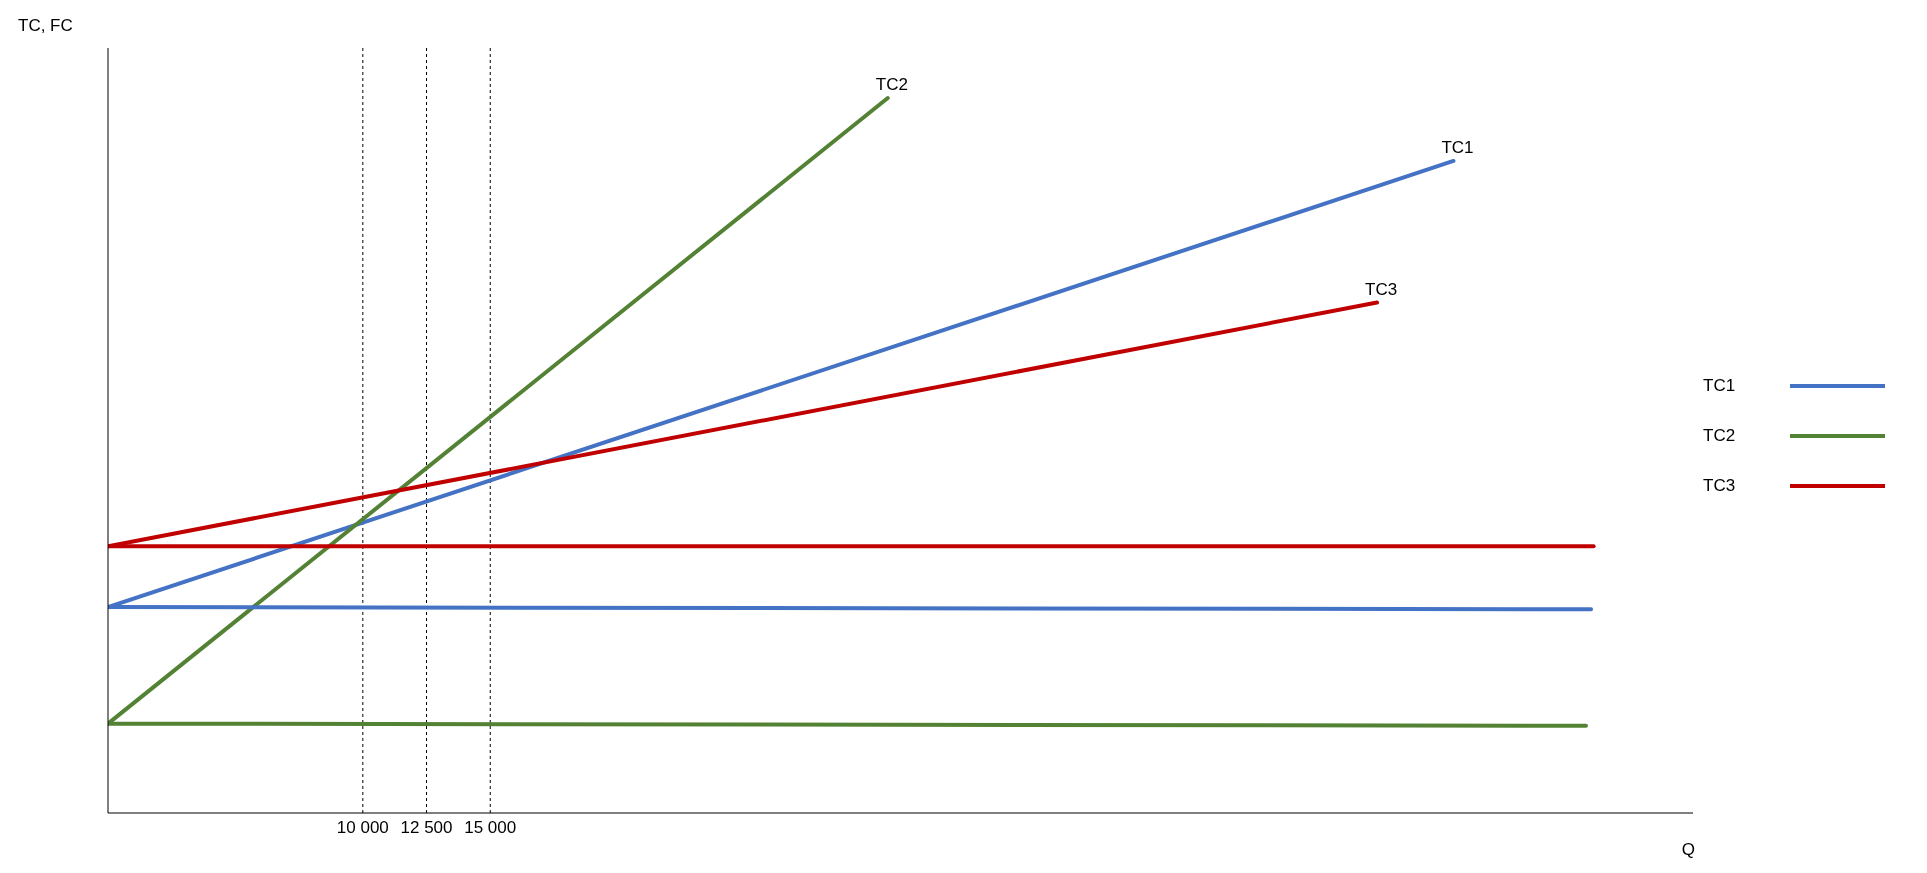 Image resolution: width=1927 pixels, height=873 pixels. Describe the element at coordinates (891, 85) in the screenshot. I see `series-label: TC2` at that location.